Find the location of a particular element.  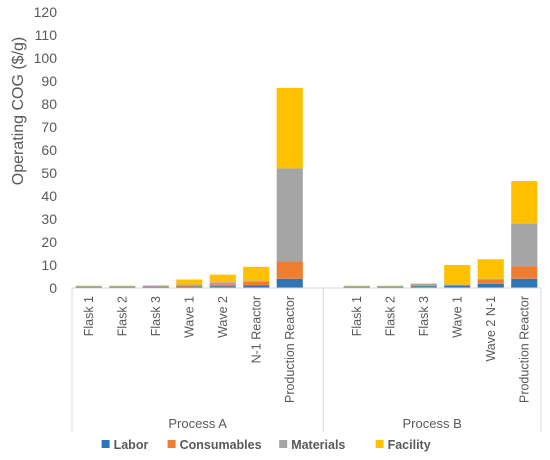

y-tick-label: 70 is located at coordinates (49, 127).